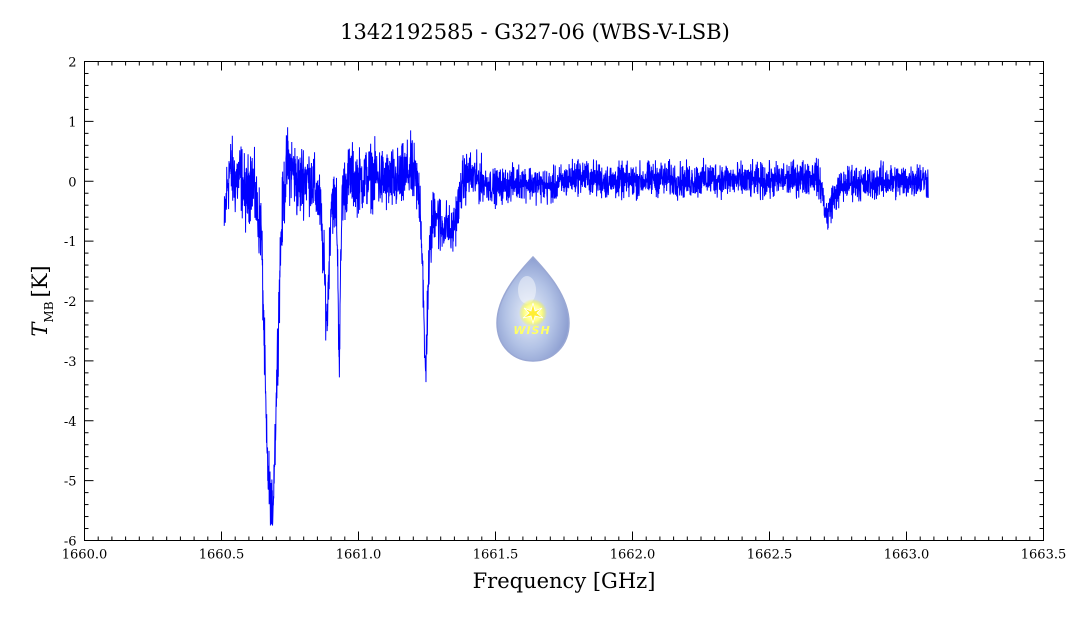 The image size is (1067, 618). What do you see at coordinates (1044, 555) in the screenshot?
I see `x-tick-label: 1663.5` at bounding box center [1044, 555].